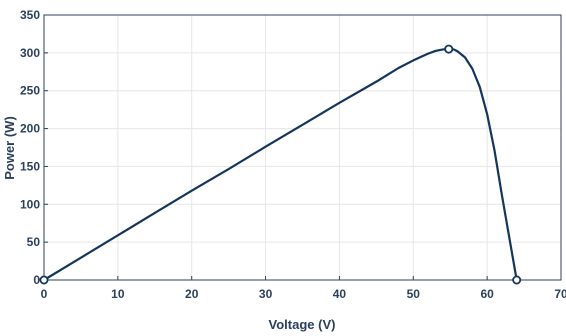 The image size is (566, 336). What do you see at coordinates (414, 294) in the screenshot?
I see `x-tick-label: 50` at bounding box center [414, 294].